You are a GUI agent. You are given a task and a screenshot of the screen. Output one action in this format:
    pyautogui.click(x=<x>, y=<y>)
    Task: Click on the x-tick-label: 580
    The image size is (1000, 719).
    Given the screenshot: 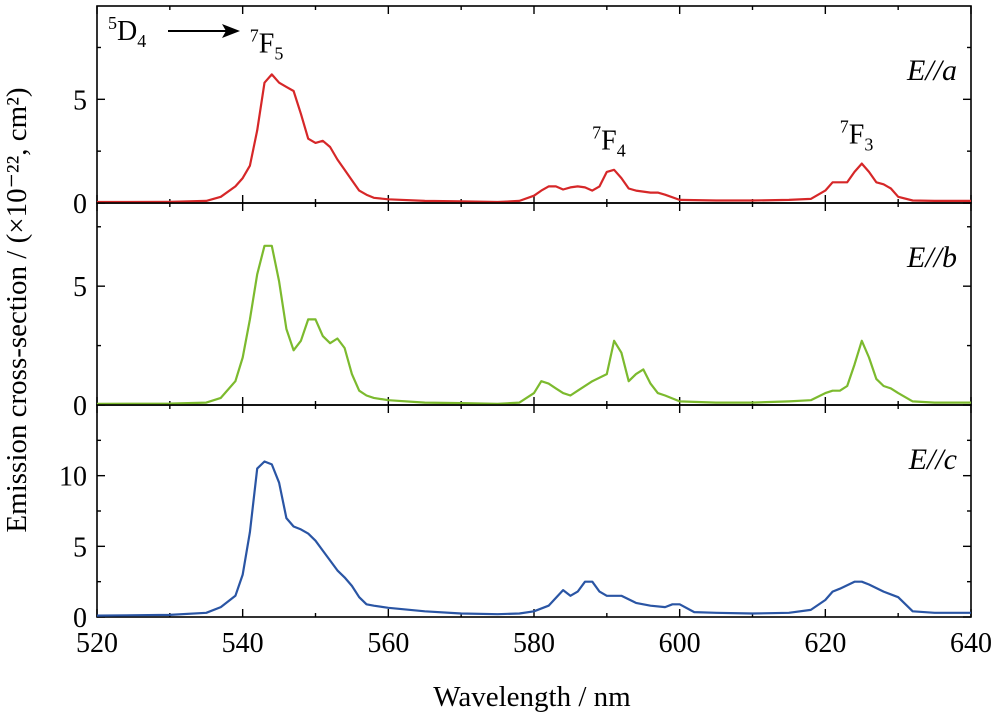 What is the action you would take?
    pyautogui.click(x=534, y=643)
    